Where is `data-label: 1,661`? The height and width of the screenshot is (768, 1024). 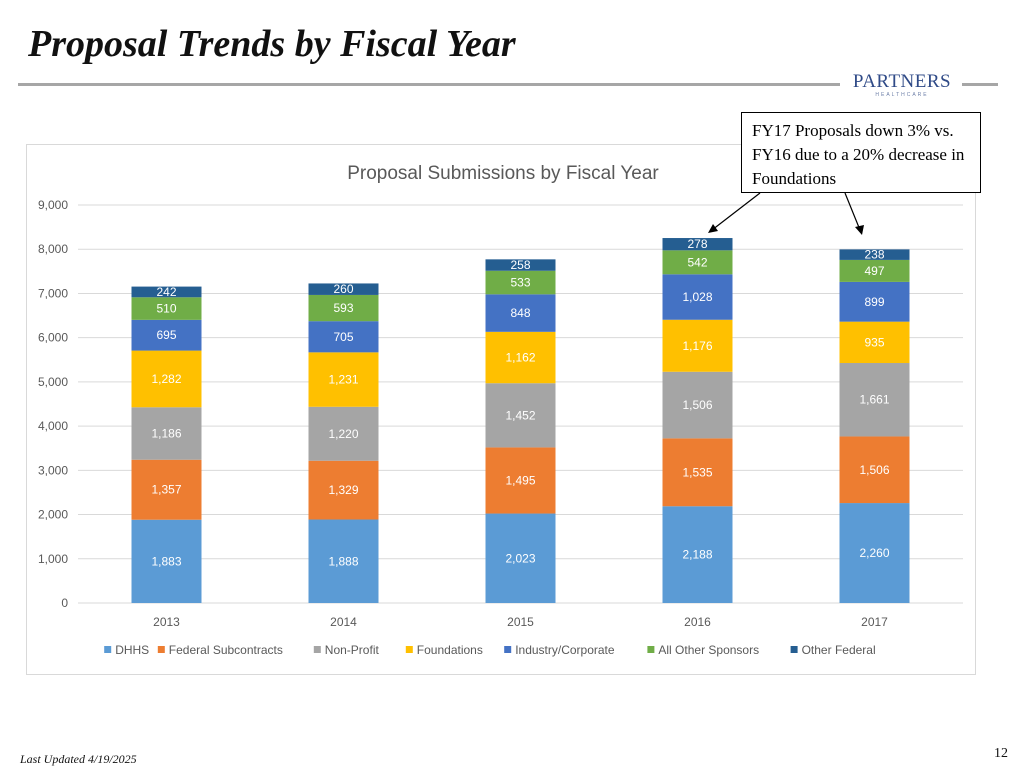
data-label: 1,661 is located at coordinates (874, 400).